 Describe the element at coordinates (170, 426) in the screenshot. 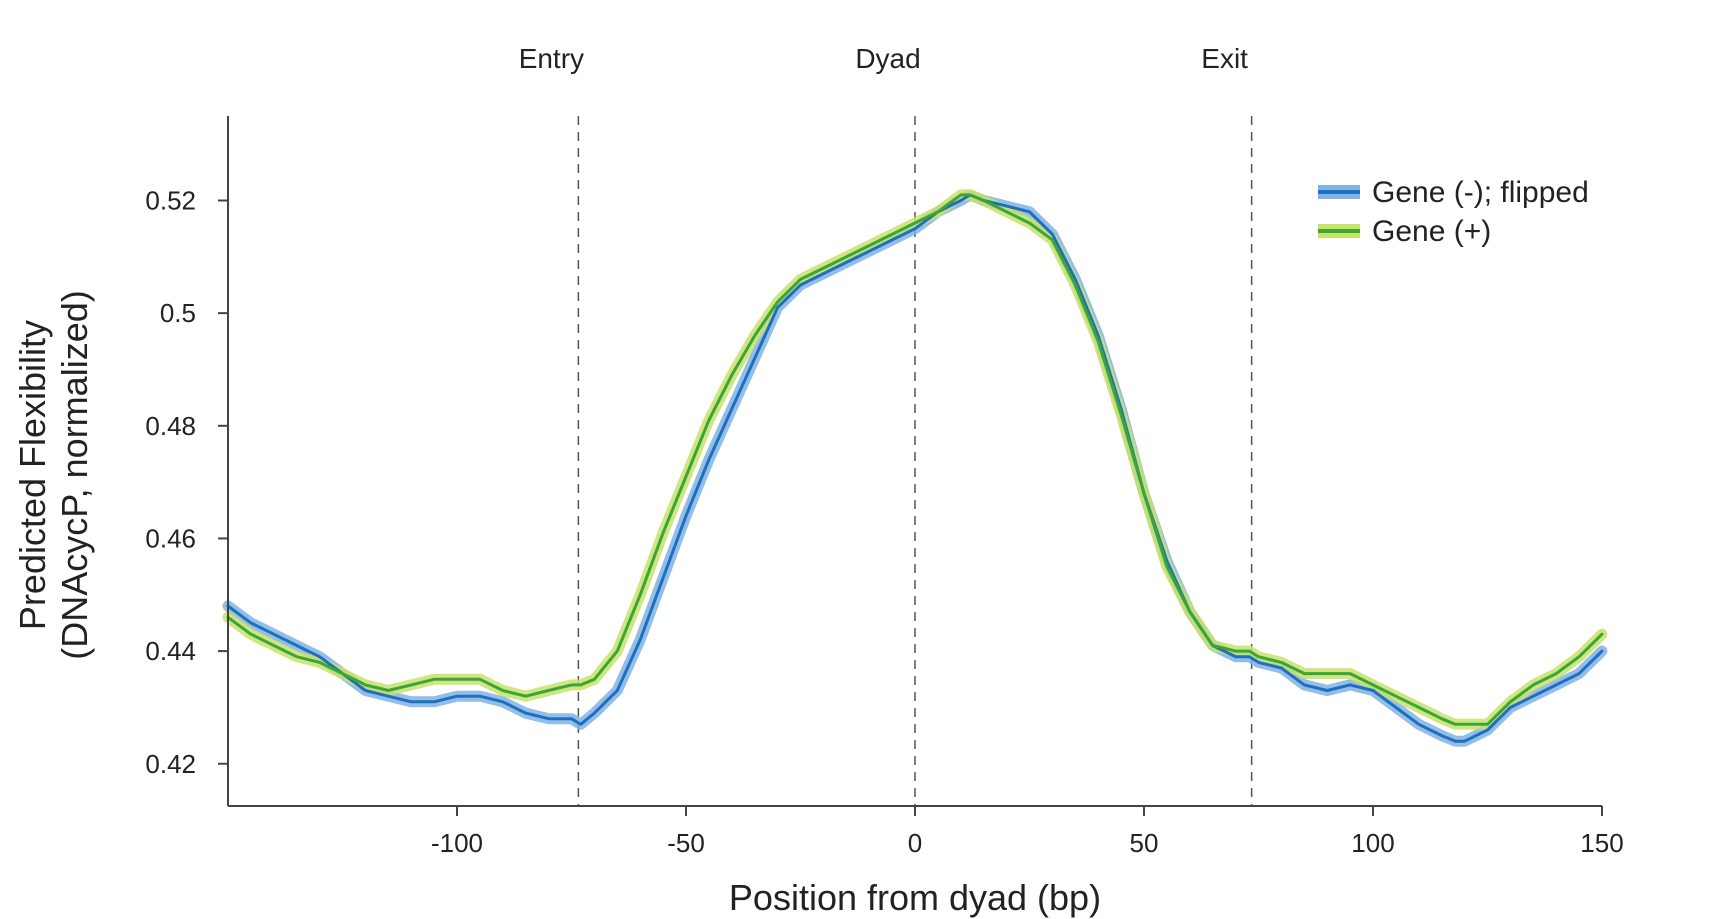

I see `y-tick-label-3: 0.48` at that location.